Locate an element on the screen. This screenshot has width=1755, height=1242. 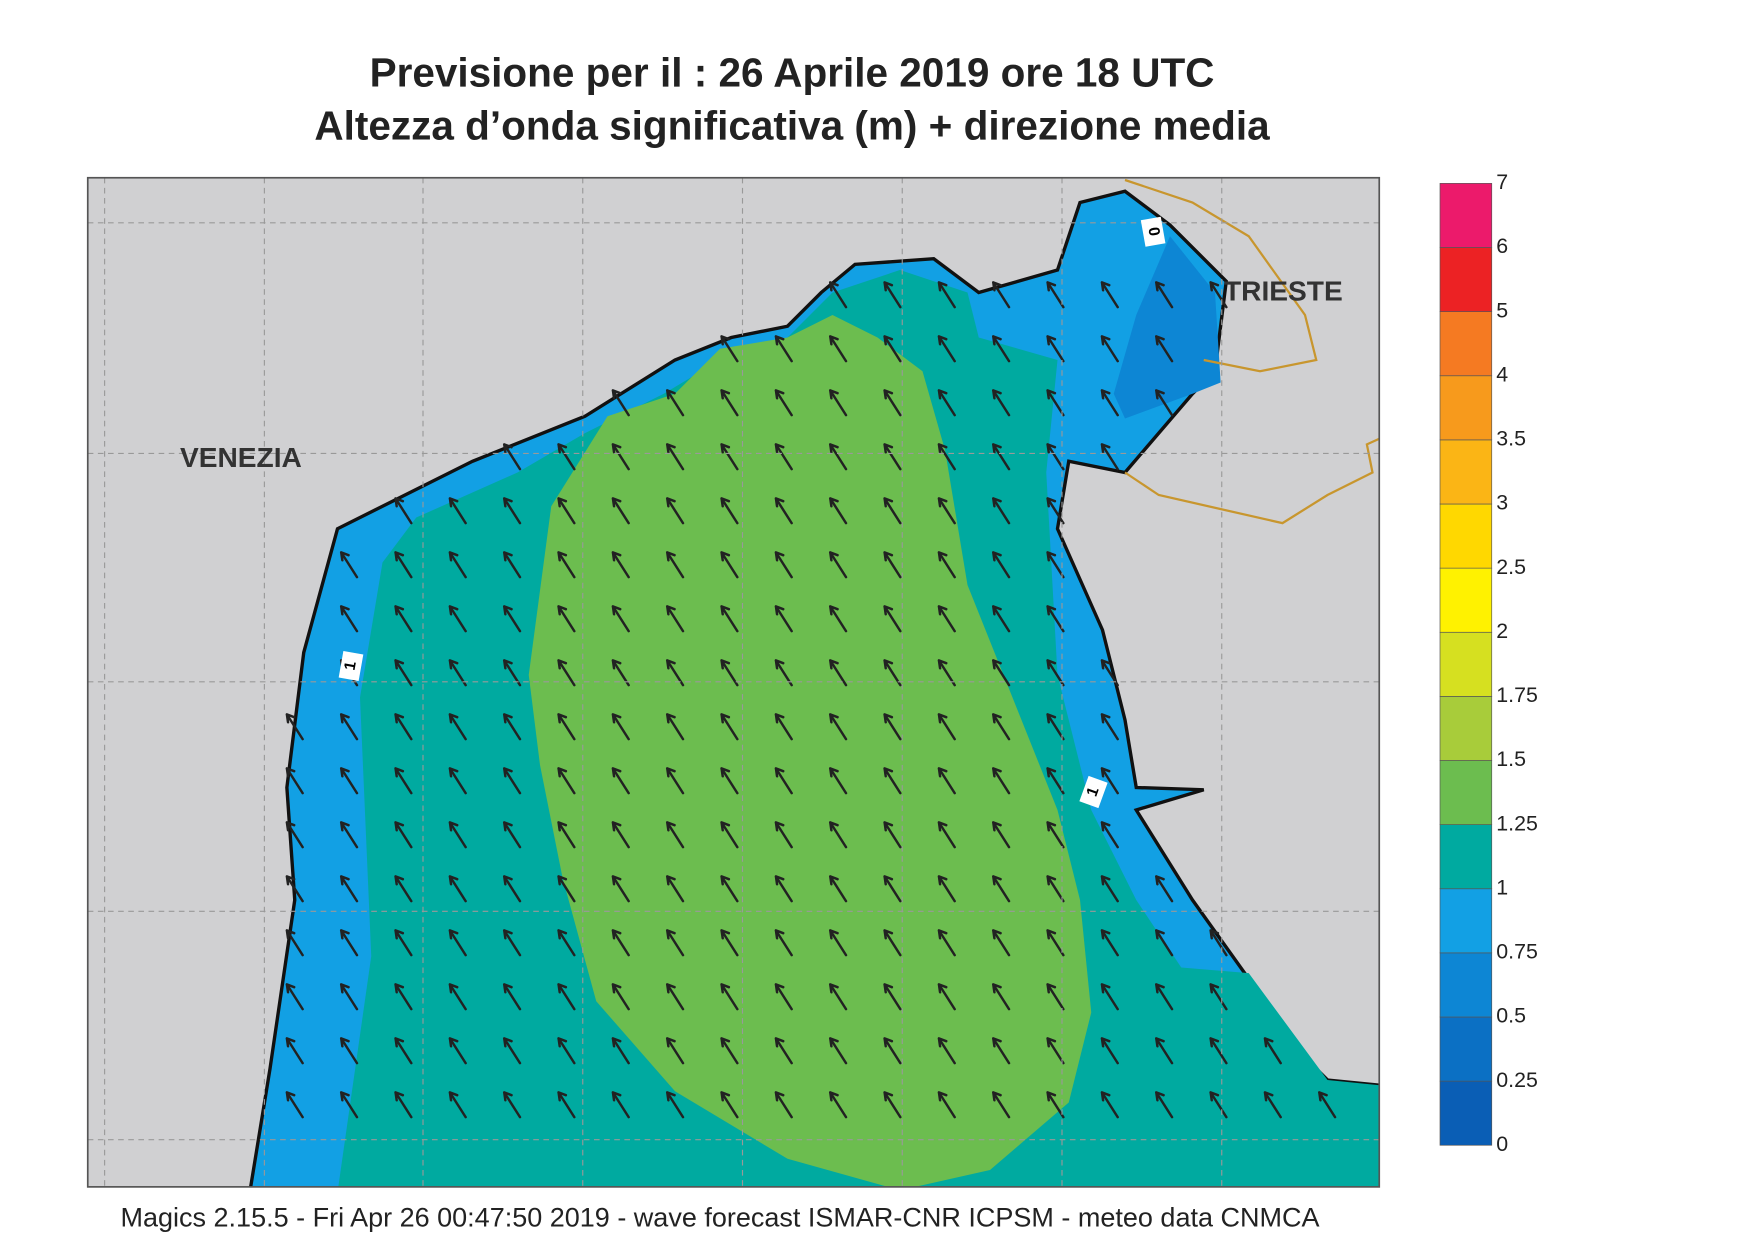
contour-label-text: 0 is located at coordinates (1153, 232).